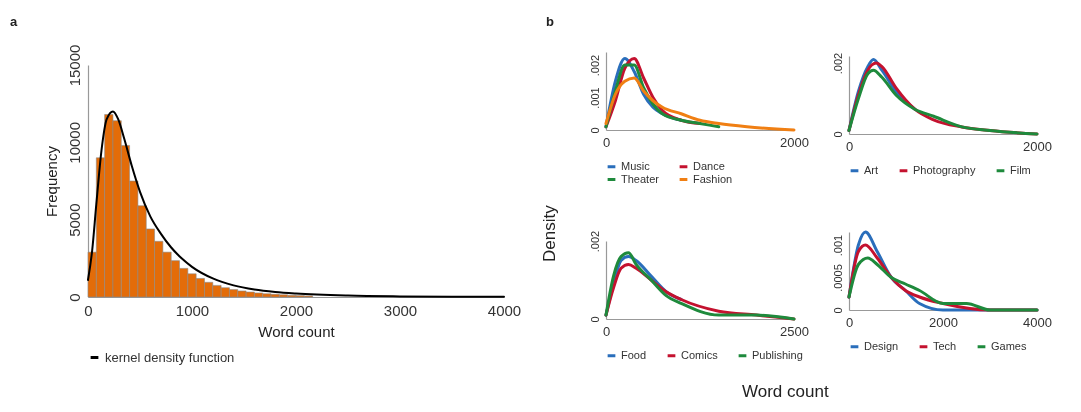 The height and width of the screenshot is (412, 1081). I want to click on legend-label: Photography, so click(944, 169).